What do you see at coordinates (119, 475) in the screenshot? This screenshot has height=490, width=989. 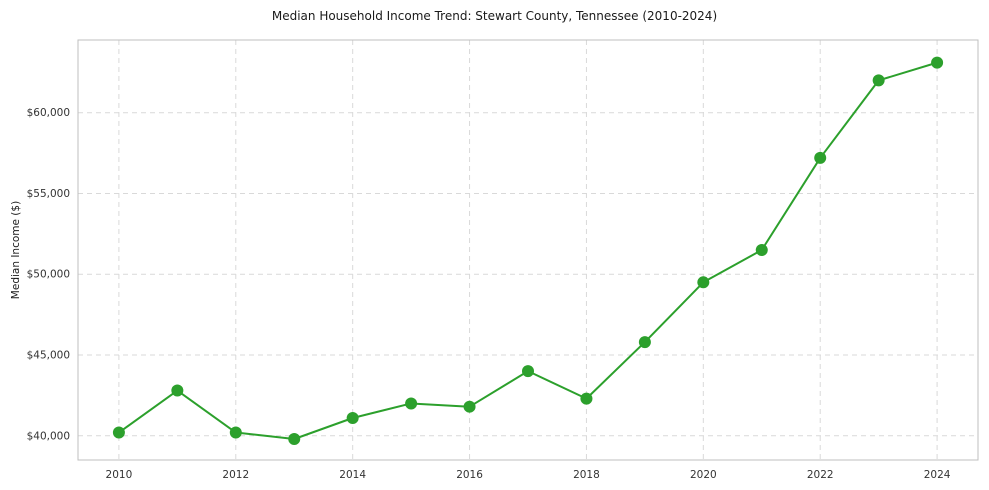 I see `x-tick-label: 2010` at bounding box center [119, 475].